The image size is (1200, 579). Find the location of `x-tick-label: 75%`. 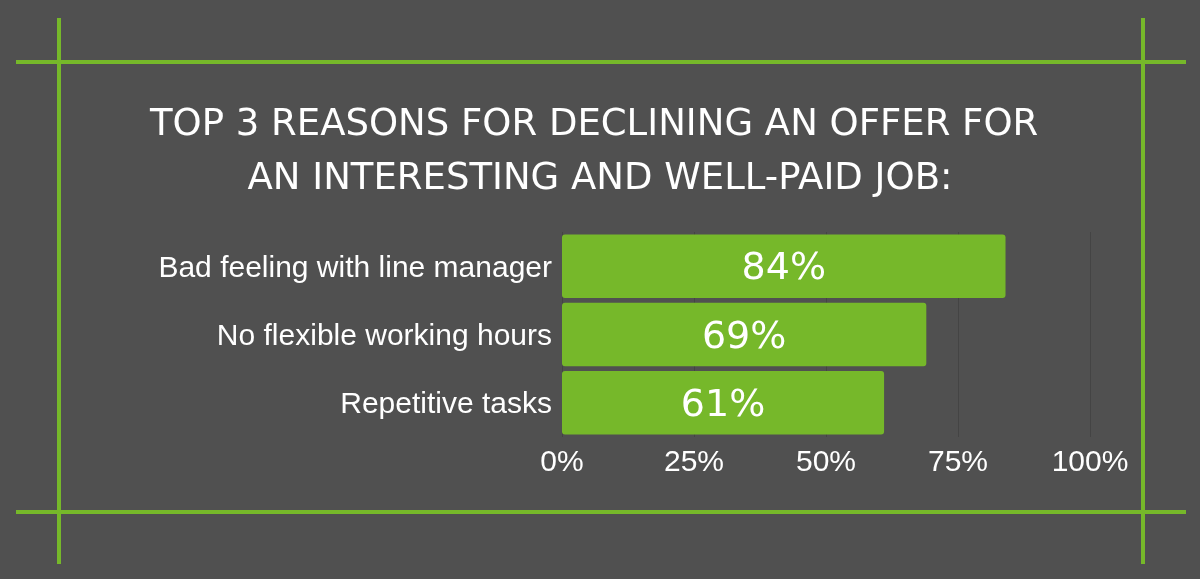

x-tick-label: 75% is located at coordinates (958, 460).